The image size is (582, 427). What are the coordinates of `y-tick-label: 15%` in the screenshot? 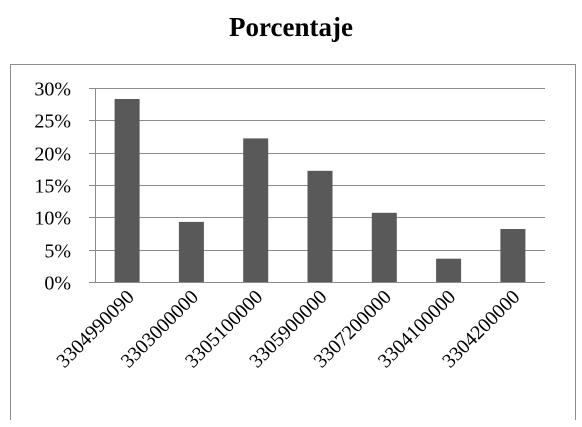 It's located at (52, 187).